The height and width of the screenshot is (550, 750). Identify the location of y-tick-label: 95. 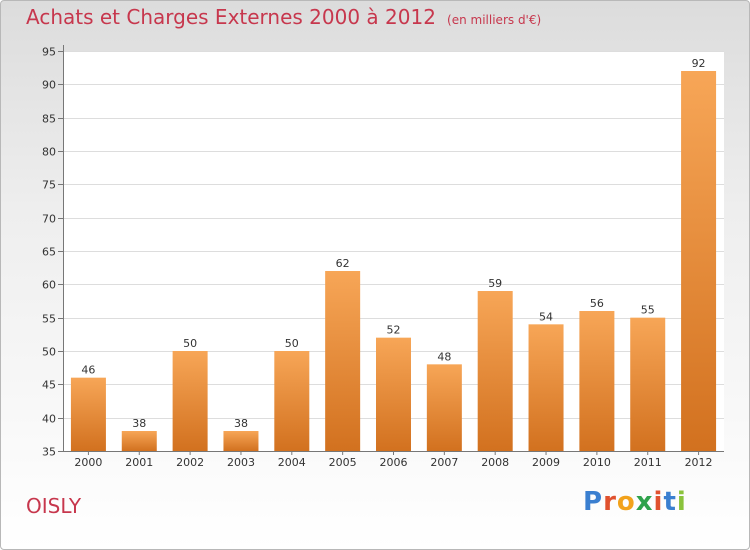
(49, 52).